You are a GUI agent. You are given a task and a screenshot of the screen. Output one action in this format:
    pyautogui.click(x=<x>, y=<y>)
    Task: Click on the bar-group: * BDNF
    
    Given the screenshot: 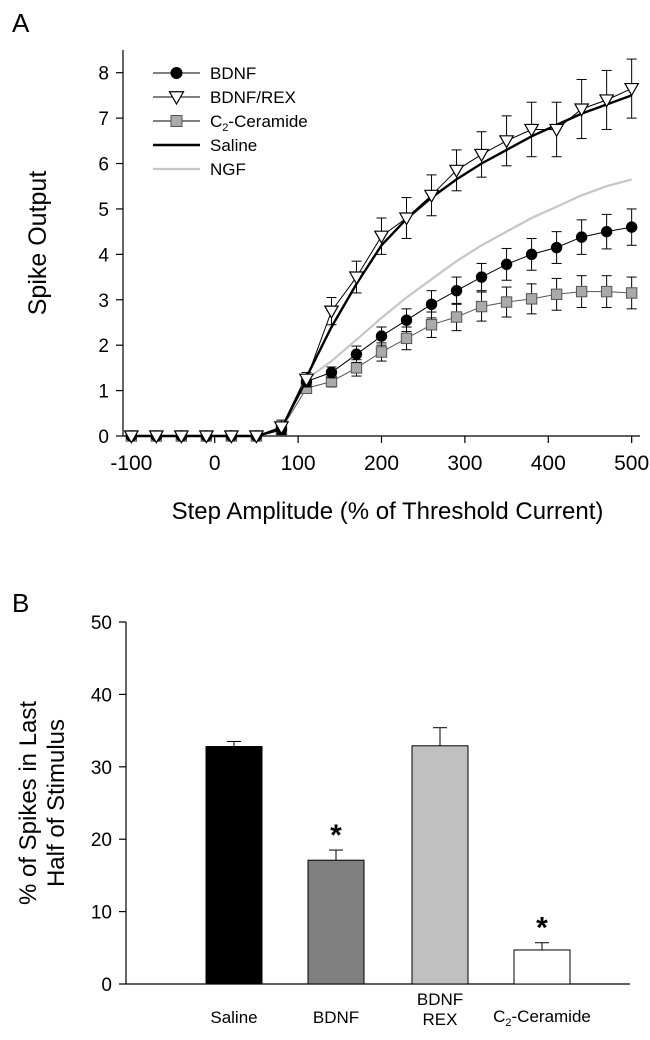 What is the action you would take?
    pyautogui.click(x=336, y=923)
    